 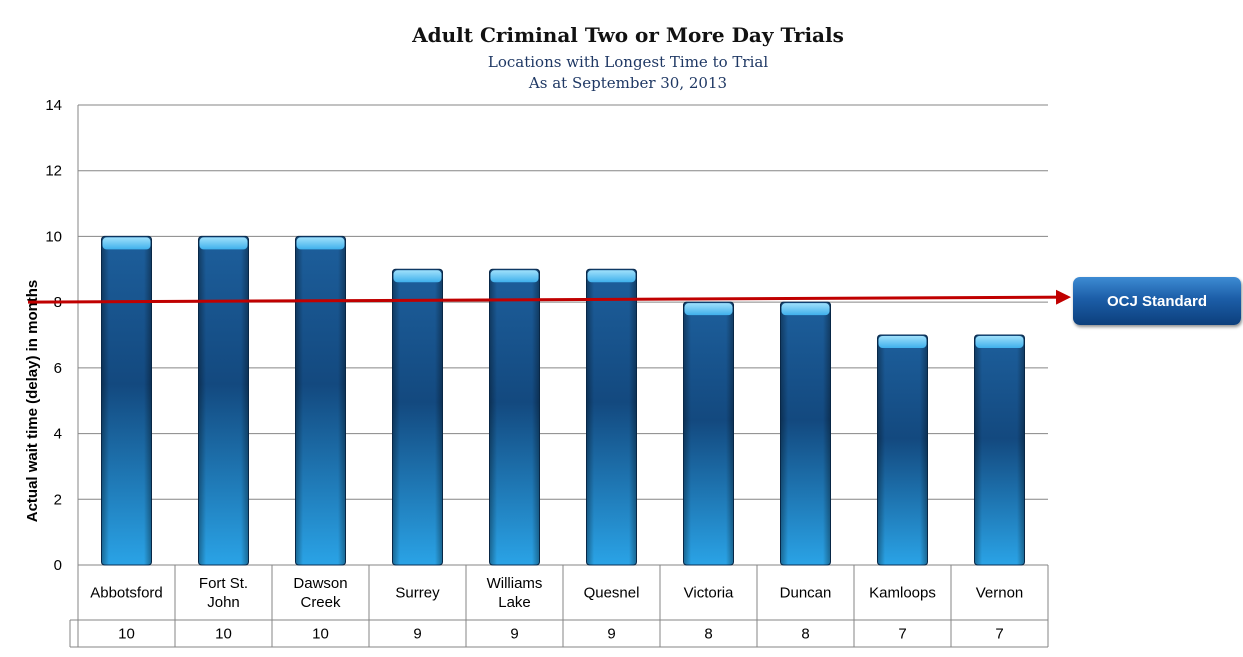 What do you see at coordinates (53, 171) in the screenshot?
I see `y-tick-label: 12` at bounding box center [53, 171].